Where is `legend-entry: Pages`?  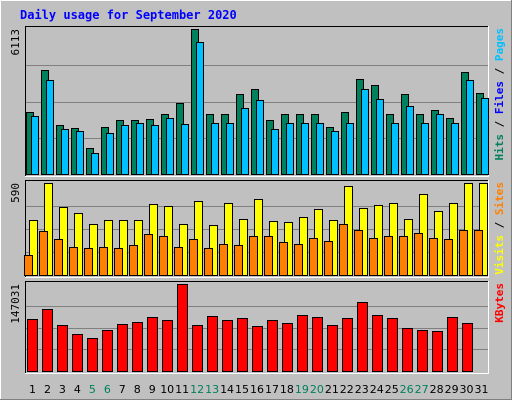 legend-entry: Pages is located at coordinates (499, 44).